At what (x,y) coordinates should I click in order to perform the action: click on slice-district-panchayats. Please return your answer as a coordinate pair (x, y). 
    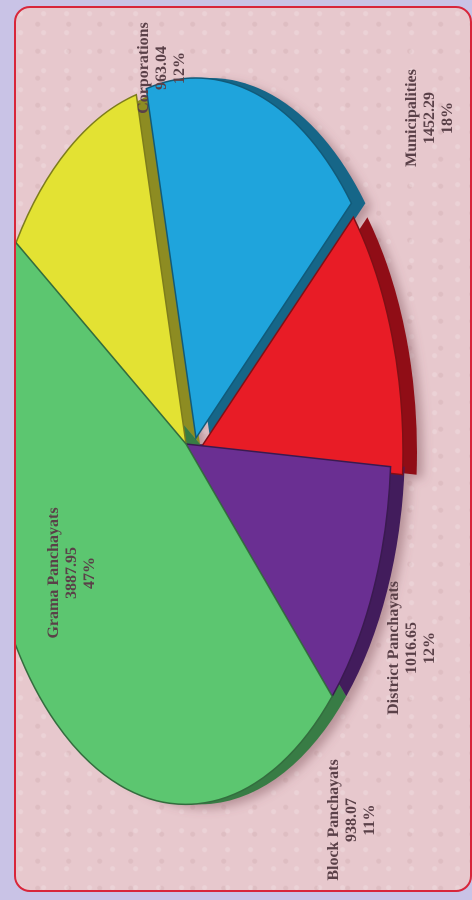
    Looking at the image, I should click on (300, 345).